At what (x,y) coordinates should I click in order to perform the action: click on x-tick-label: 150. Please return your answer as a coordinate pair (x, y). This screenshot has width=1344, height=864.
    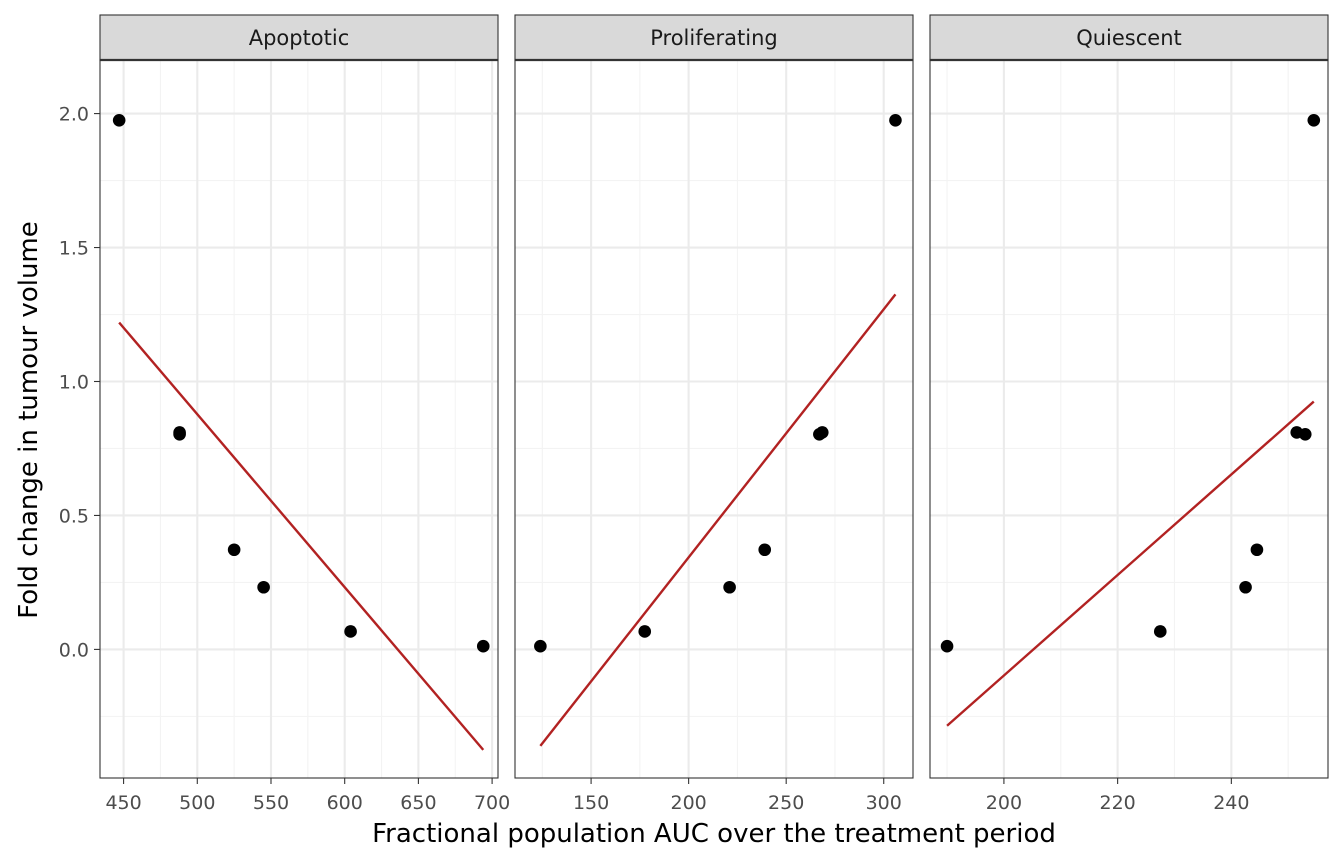
    Looking at the image, I should click on (591, 803).